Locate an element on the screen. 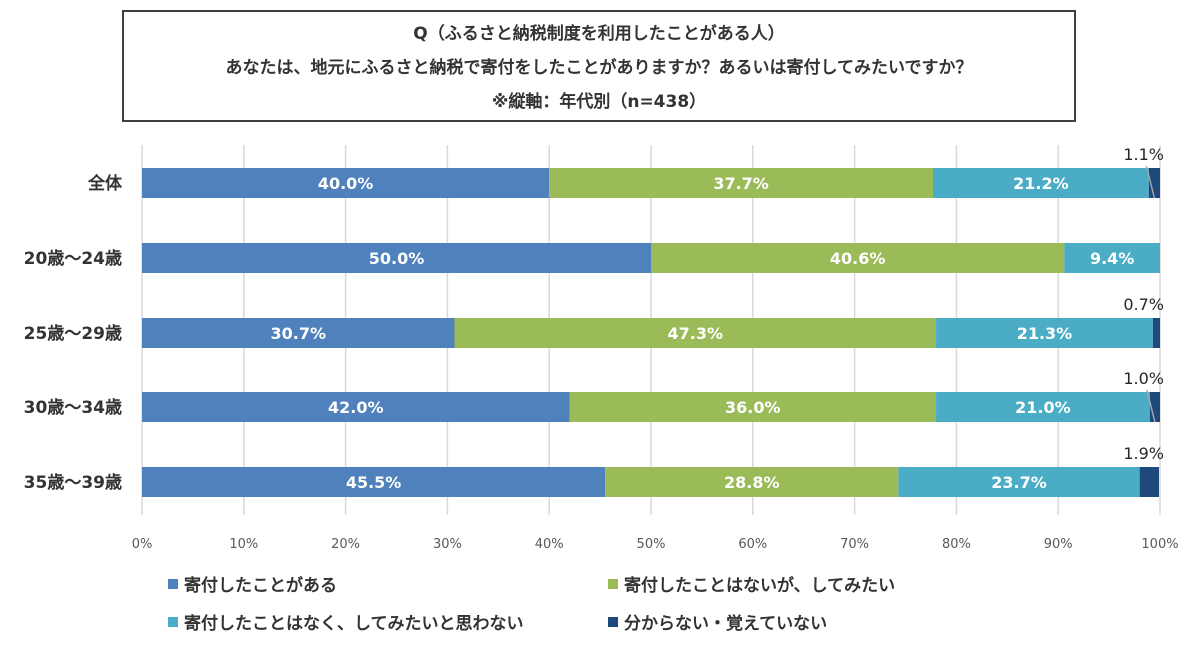 Image resolution: width=1200 pixels, height=649 pixels. data-label: 37.7% is located at coordinates (741, 183).